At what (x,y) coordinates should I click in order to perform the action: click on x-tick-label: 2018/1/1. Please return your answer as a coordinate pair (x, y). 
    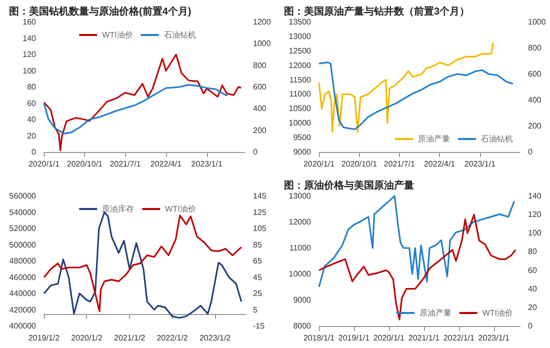
    Looking at the image, I should click on (319, 338).